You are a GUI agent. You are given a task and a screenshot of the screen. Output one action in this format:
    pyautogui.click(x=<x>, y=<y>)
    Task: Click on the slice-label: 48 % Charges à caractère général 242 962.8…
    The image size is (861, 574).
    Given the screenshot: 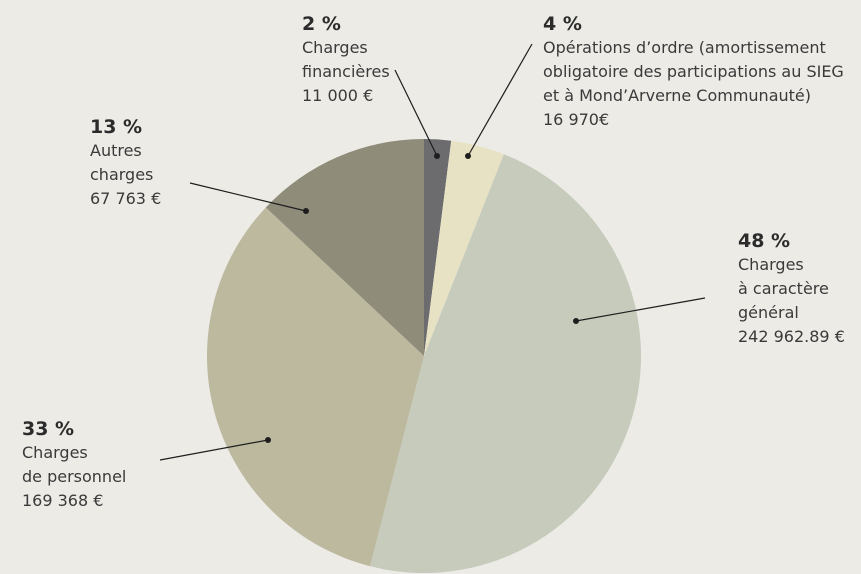 What is the action you would take?
    pyautogui.click(x=791, y=289)
    